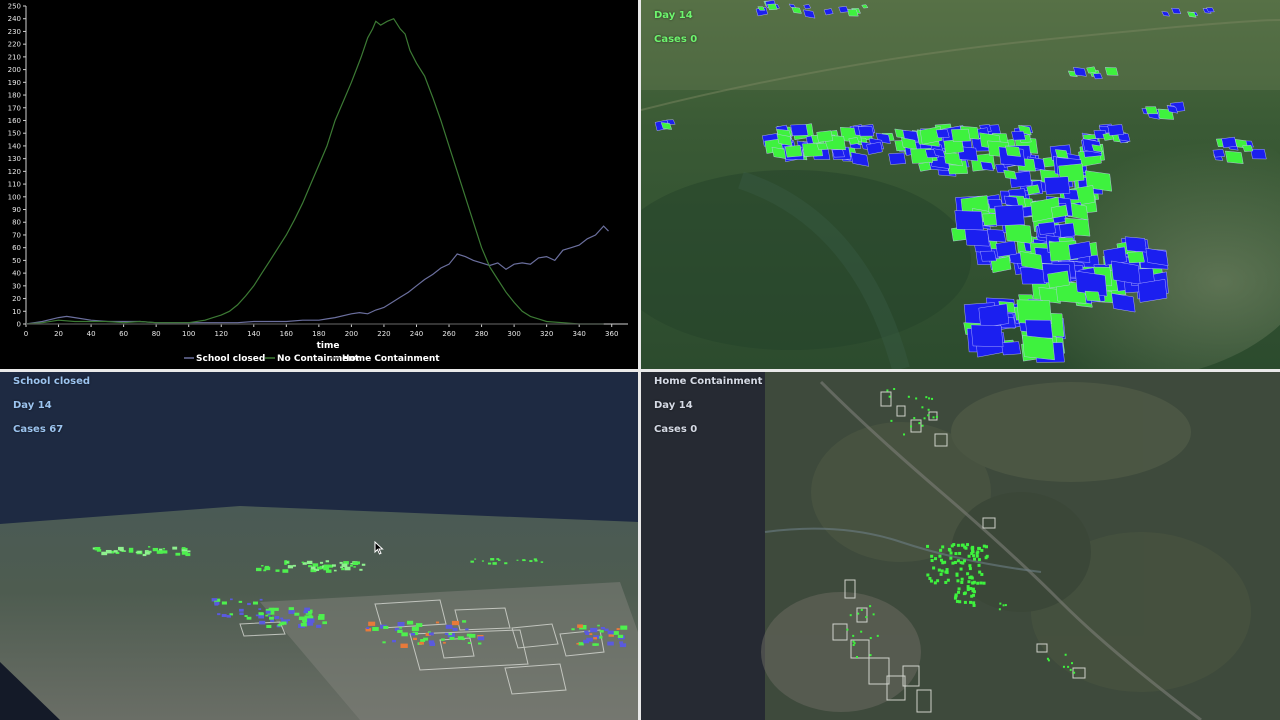 The height and width of the screenshot is (720, 1280). Describe the element at coordinates (14, 45) in the screenshot. I see `y-tick-label: 220` at that location.